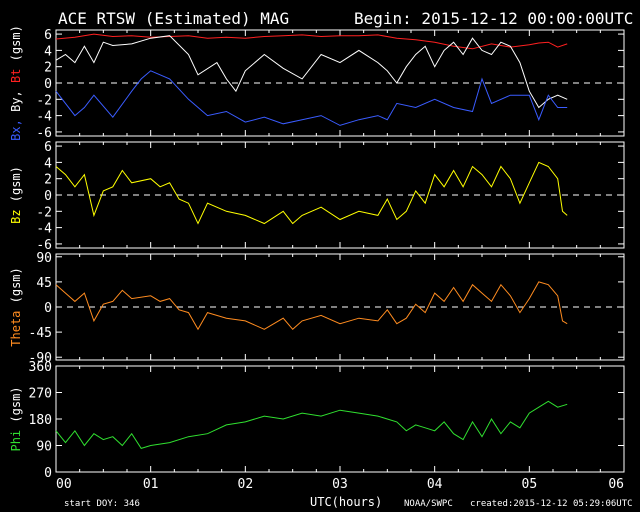  I want to click on y-axis-label: Bx, By, Bt (gsm), so click(16, 83).